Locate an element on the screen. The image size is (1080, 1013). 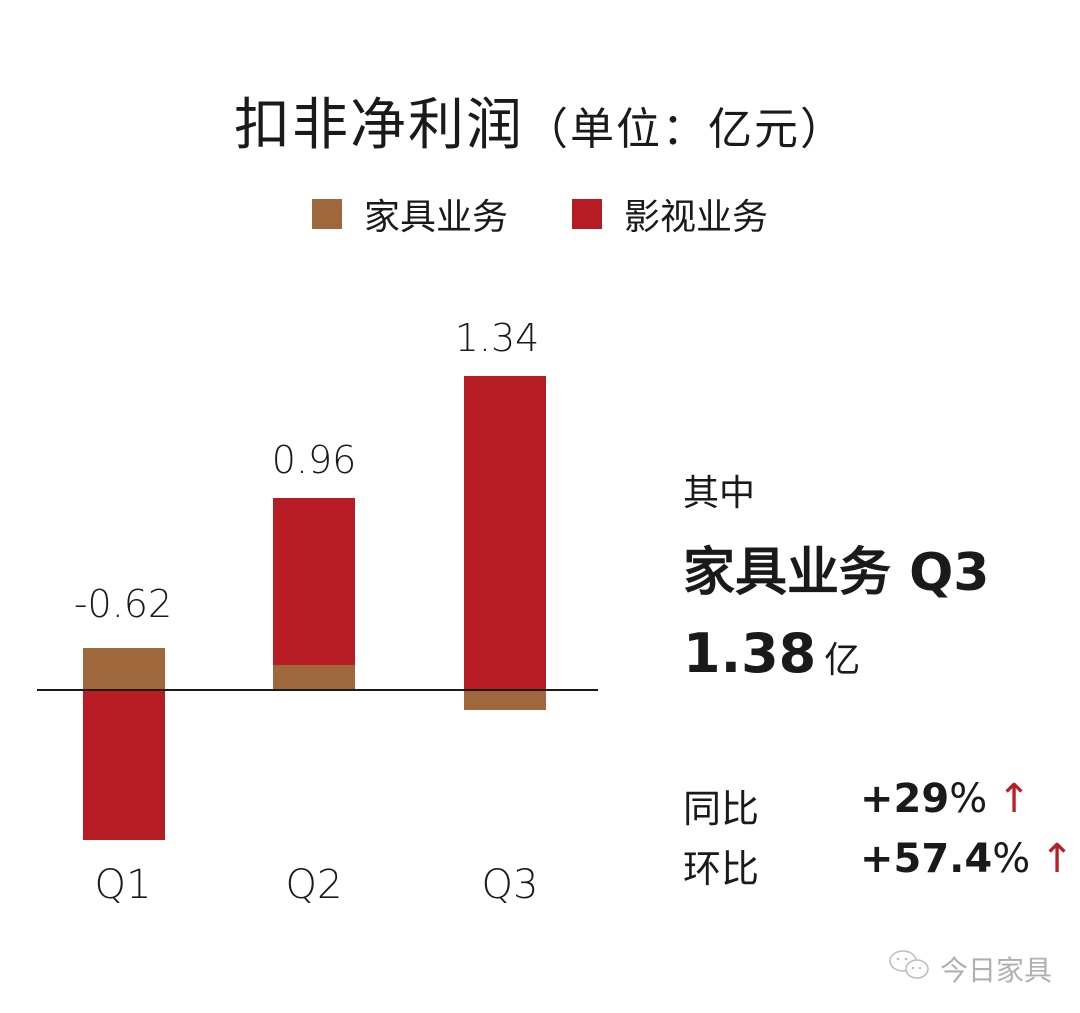
stat-label-qoq: 环比 is located at coordinates (721, 869).